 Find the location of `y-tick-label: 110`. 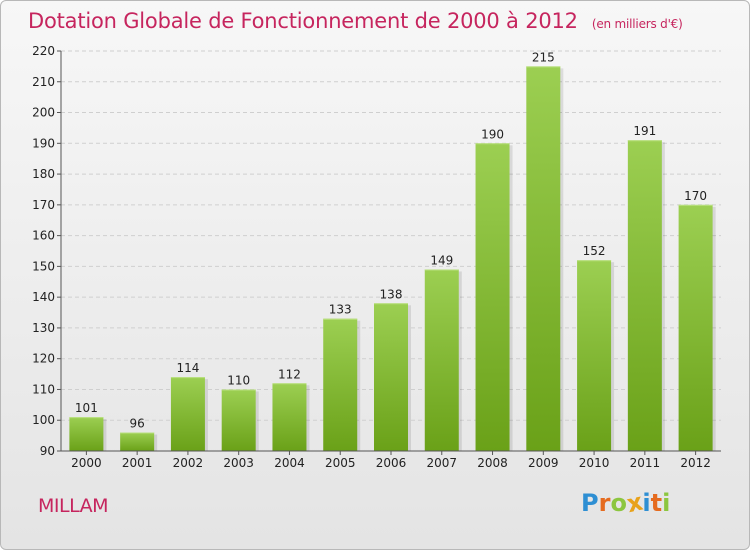

y-tick-label: 110 is located at coordinates (43, 389).